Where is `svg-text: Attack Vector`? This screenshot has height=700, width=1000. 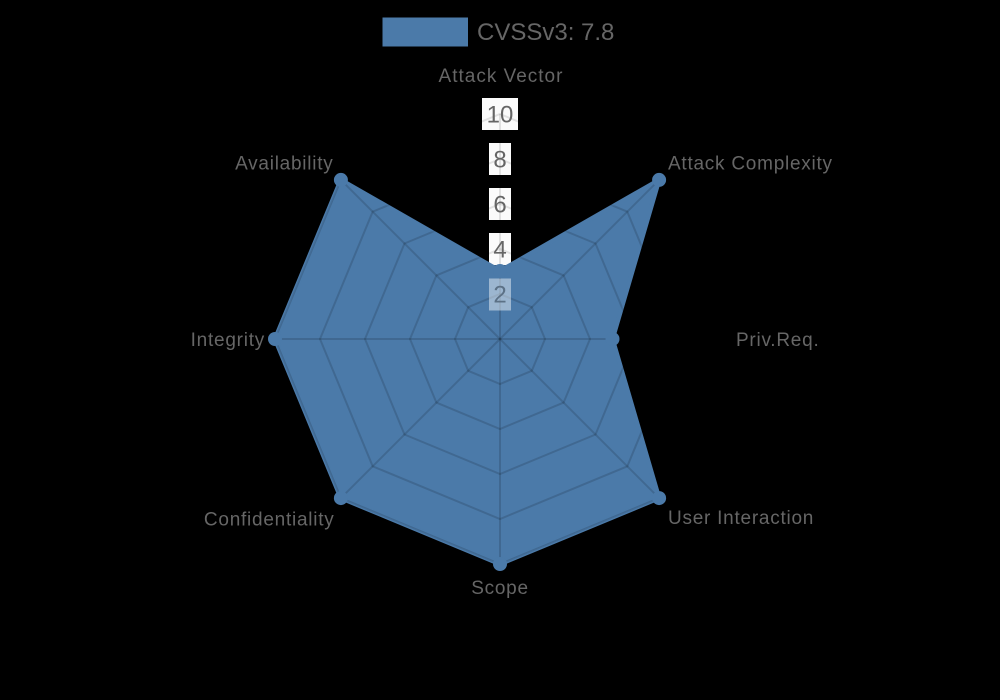 svg-text: Attack Vector is located at coordinates (501, 76).